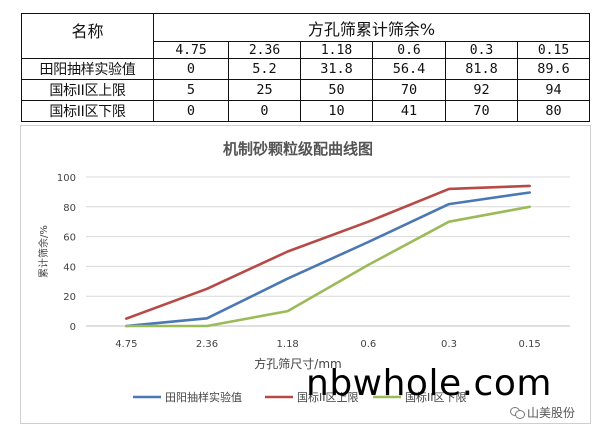  I want to click on legend-label: 国标II区下限, so click(436, 397).